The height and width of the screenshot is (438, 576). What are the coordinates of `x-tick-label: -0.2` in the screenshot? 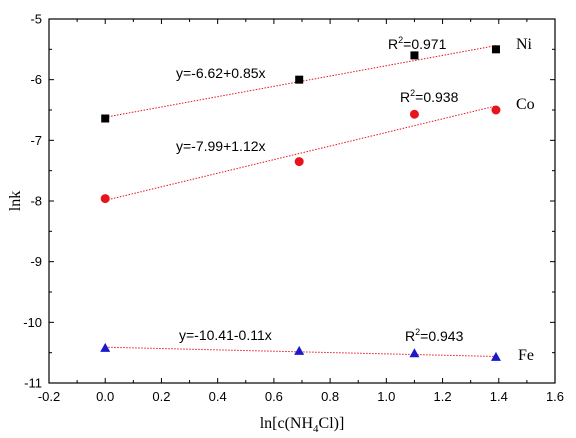 It's located at (49, 396).